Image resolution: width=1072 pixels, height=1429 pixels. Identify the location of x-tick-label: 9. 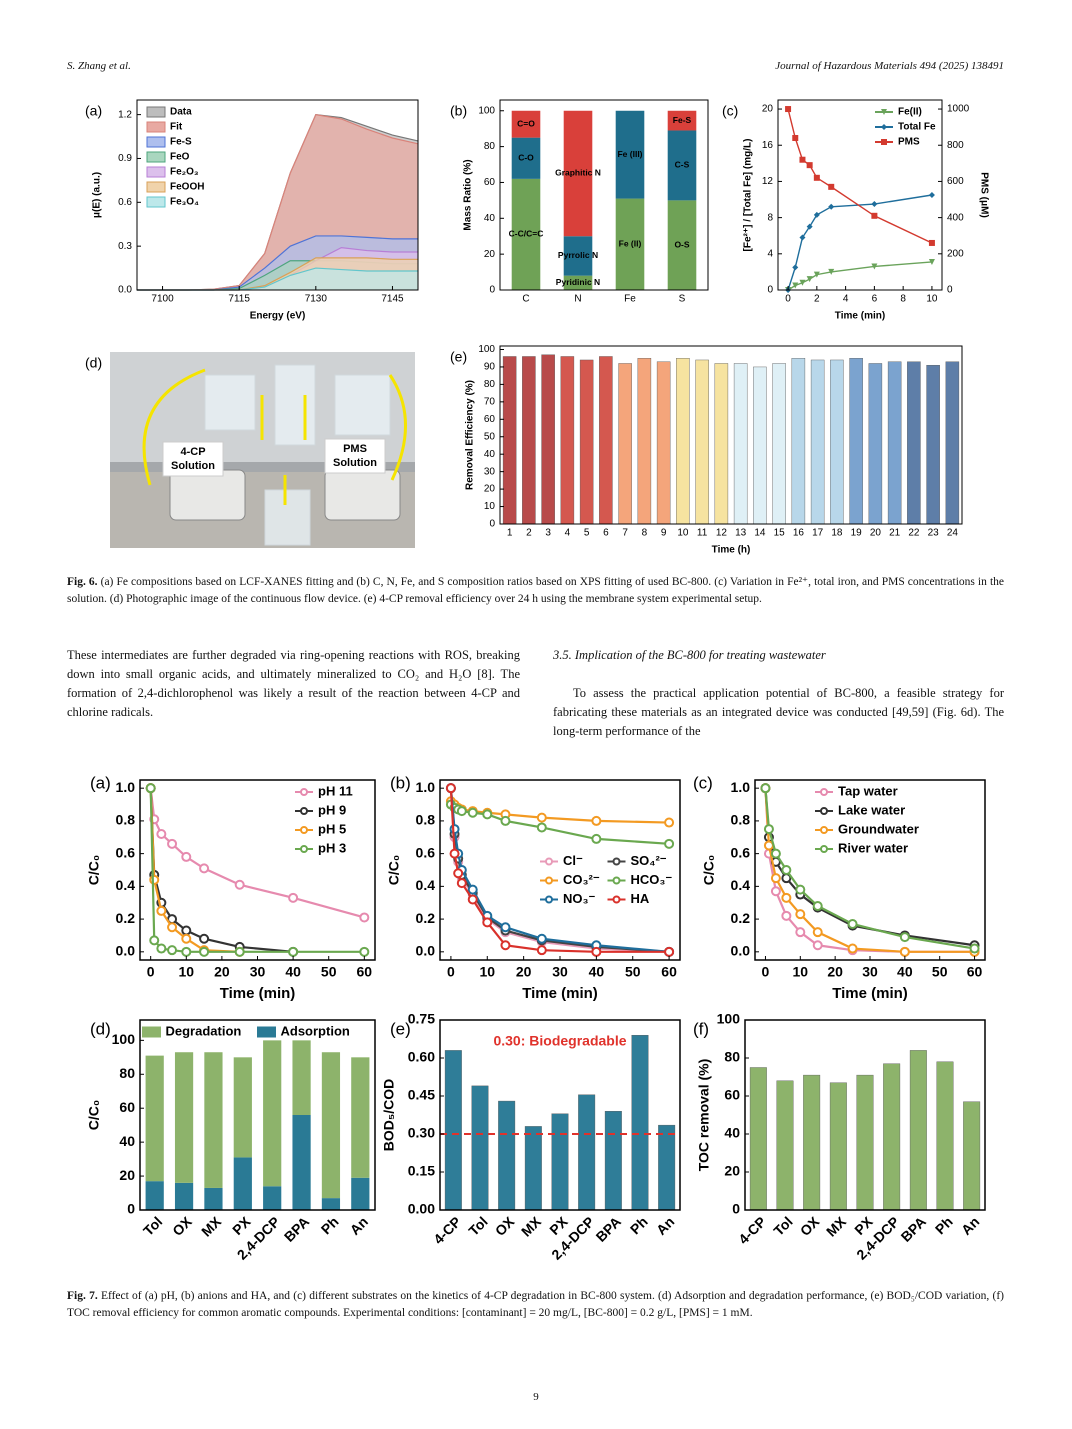
(664, 533).